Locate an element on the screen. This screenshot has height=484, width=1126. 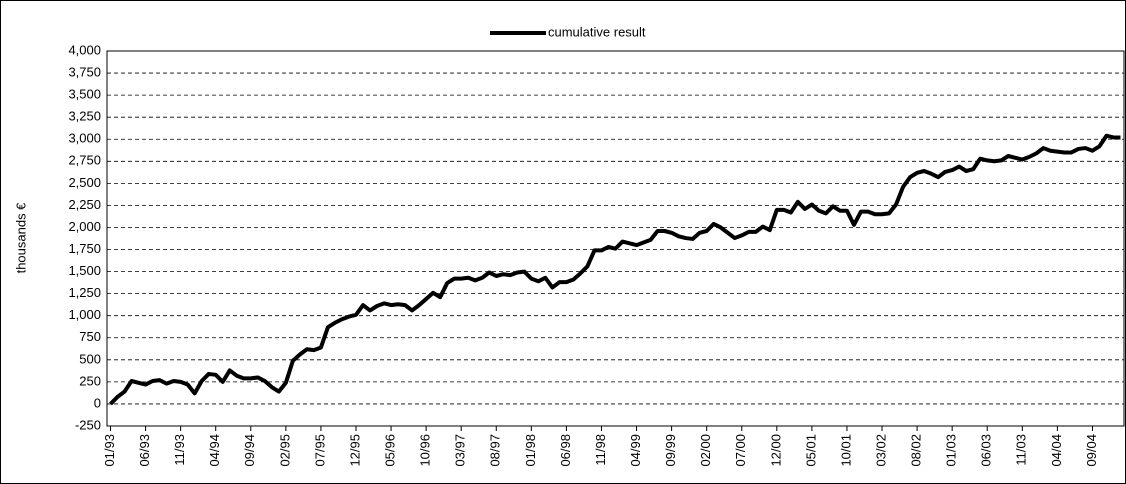
y-tick-label: 1,000 is located at coordinates (84, 314).